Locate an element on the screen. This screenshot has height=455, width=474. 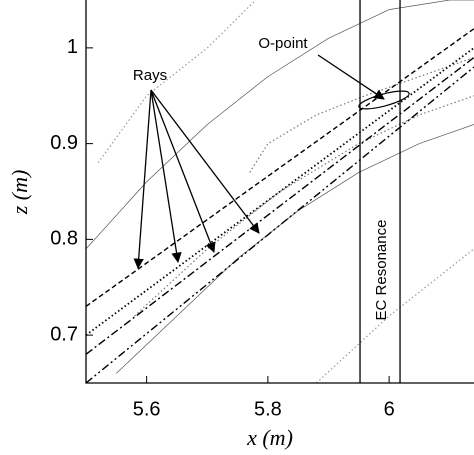
x-tick-label: 5.6 is located at coordinates (147, 409).